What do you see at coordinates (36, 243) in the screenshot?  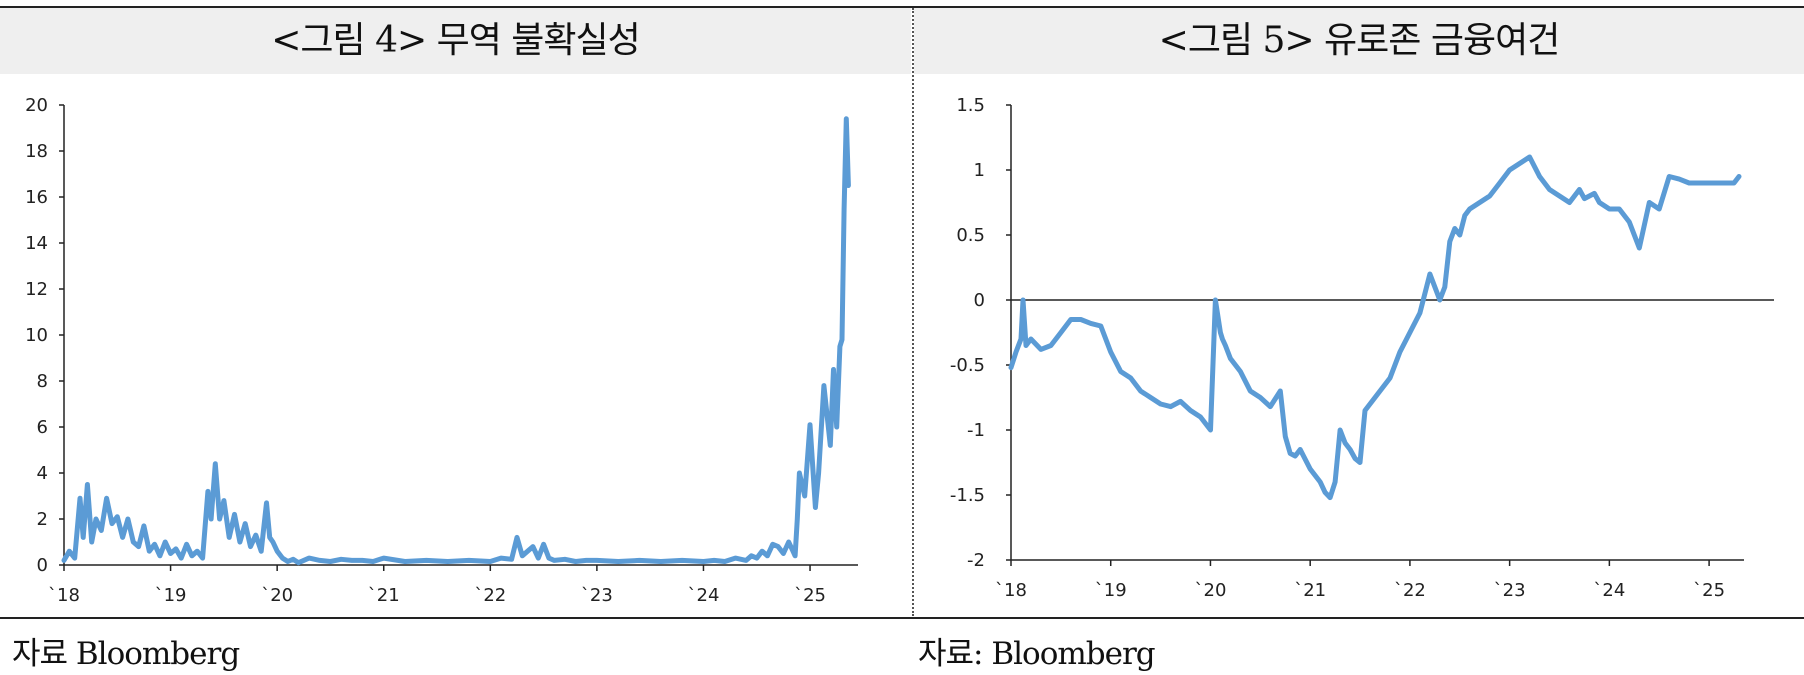 I see `y-tick-label: 14` at bounding box center [36, 243].